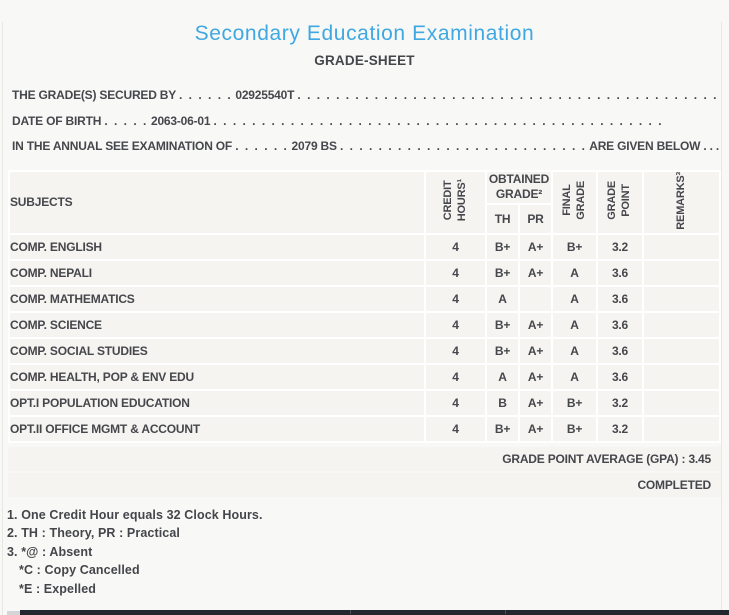 This screenshot has width=729, height=615. What do you see at coordinates (217, 324) in the screenshot?
I see `subject-cell: COMP. SCIENCE` at bounding box center [217, 324].